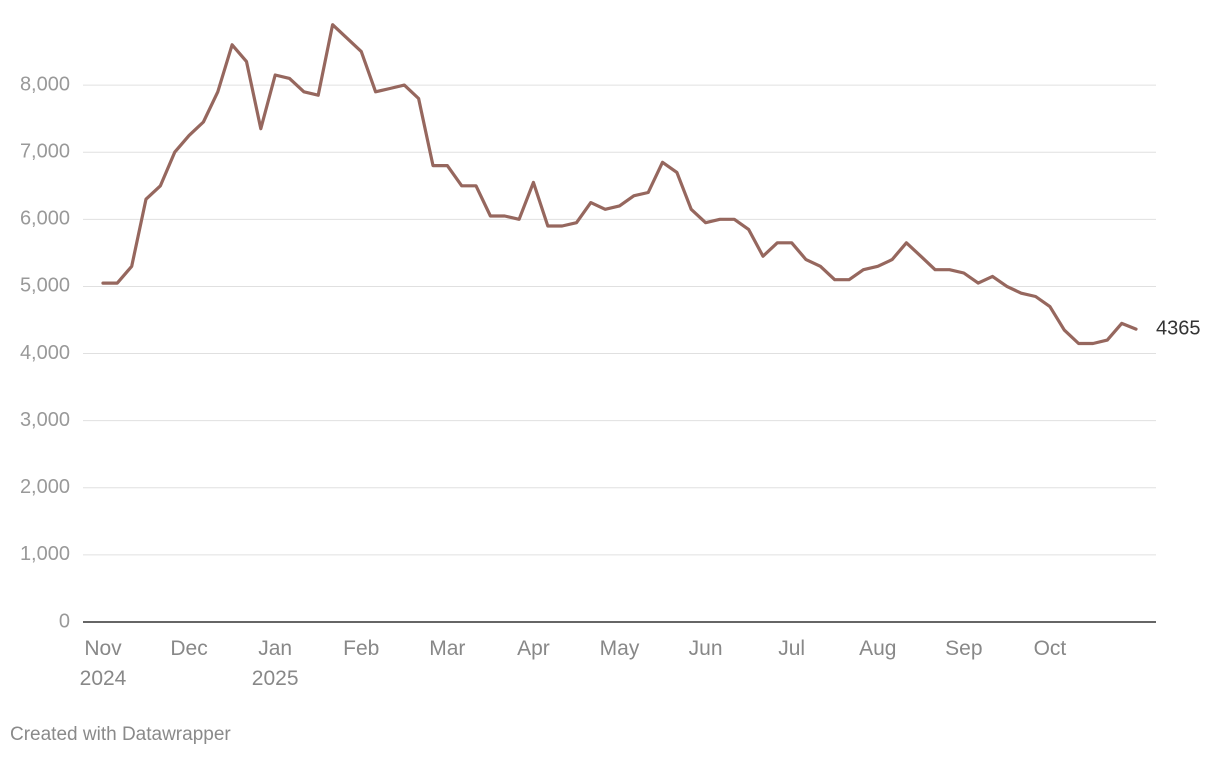 The width and height of the screenshot is (1220, 760). Describe the element at coordinates (45, 286) in the screenshot. I see `y-tick-label: 5,000` at that location.